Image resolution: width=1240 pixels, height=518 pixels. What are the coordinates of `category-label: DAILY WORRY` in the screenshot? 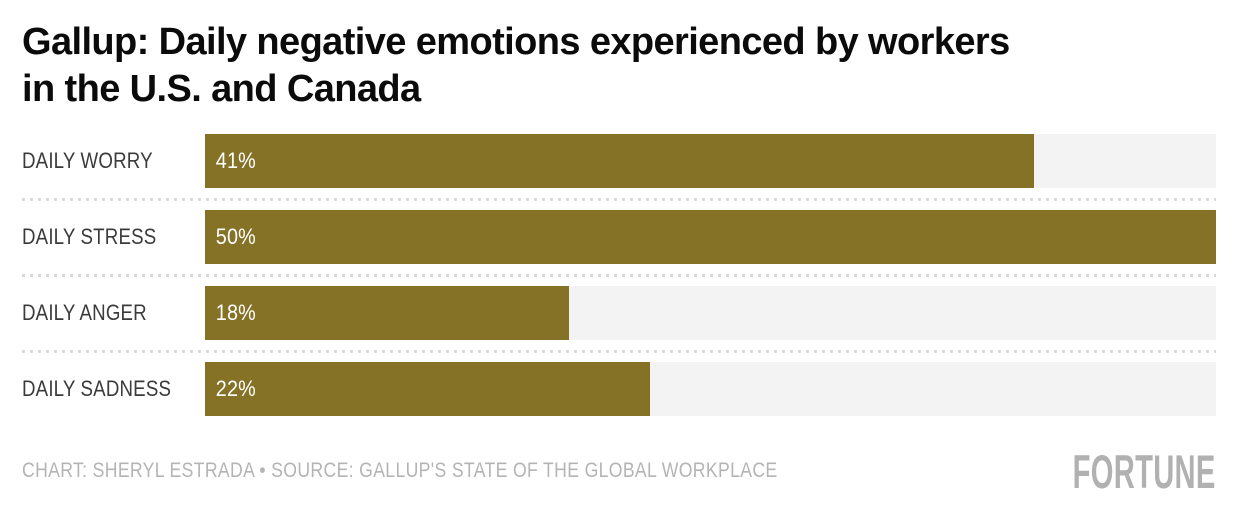 It's located at (87, 160).